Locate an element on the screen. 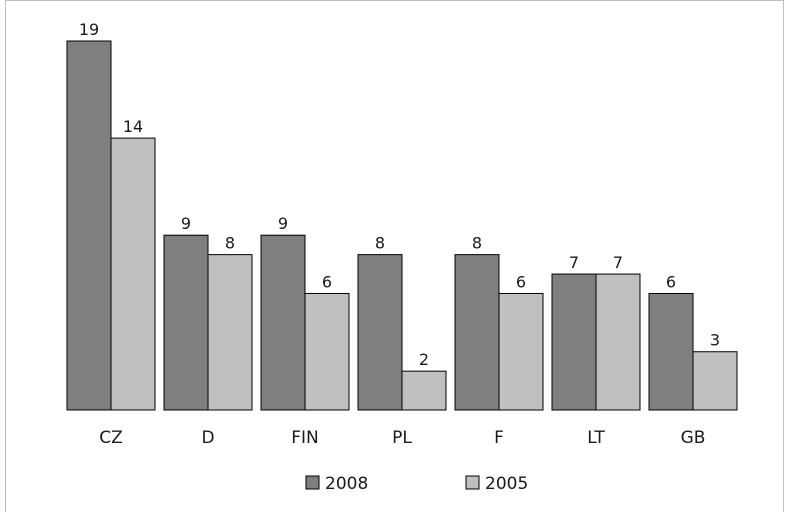 This screenshot has height=513, width=785. category-label-fin: FIN is located at coordinates (305, 438).